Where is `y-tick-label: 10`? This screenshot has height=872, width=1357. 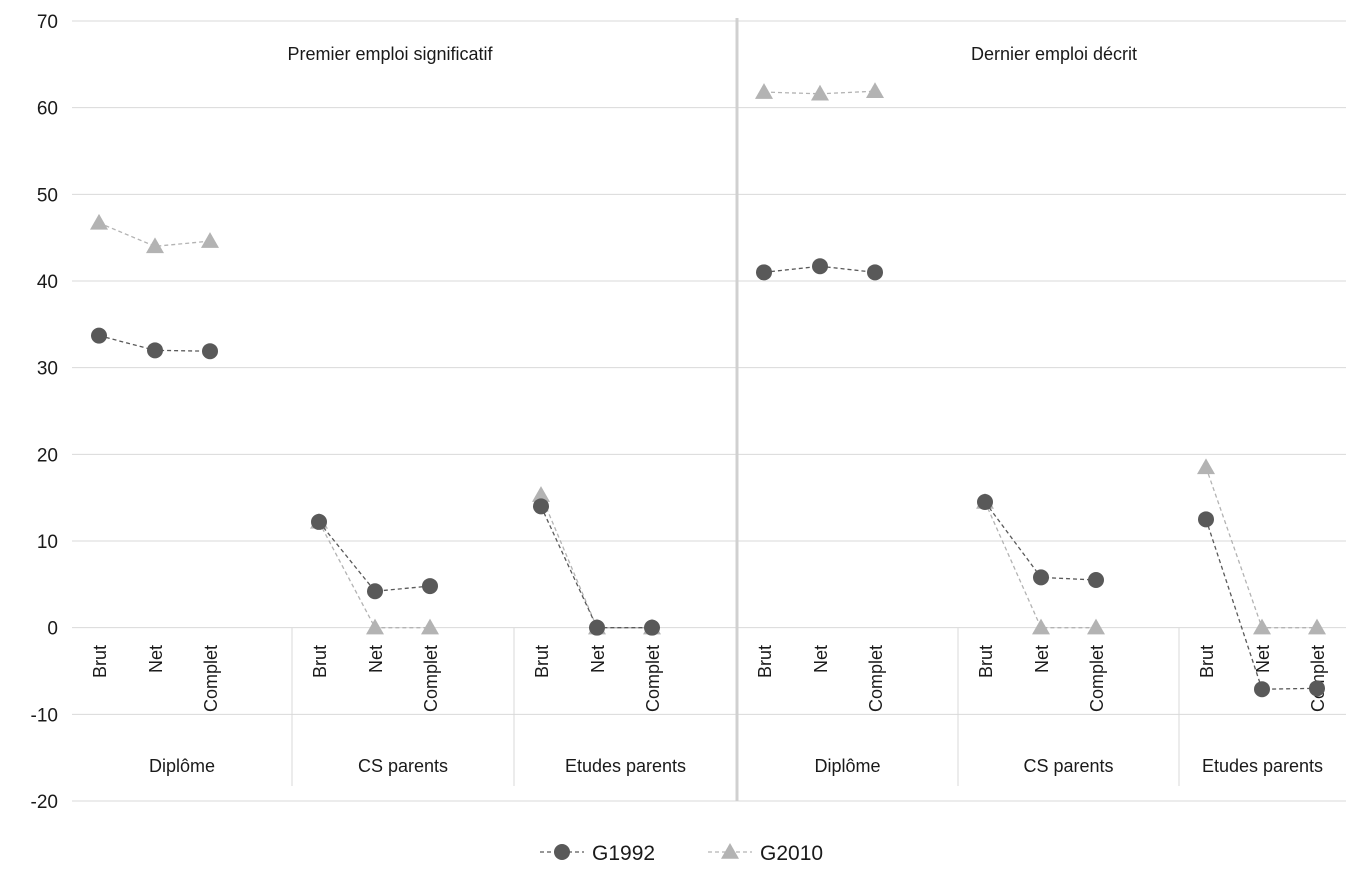
y-tick-label: 10 is located at coordinates (47, 542).